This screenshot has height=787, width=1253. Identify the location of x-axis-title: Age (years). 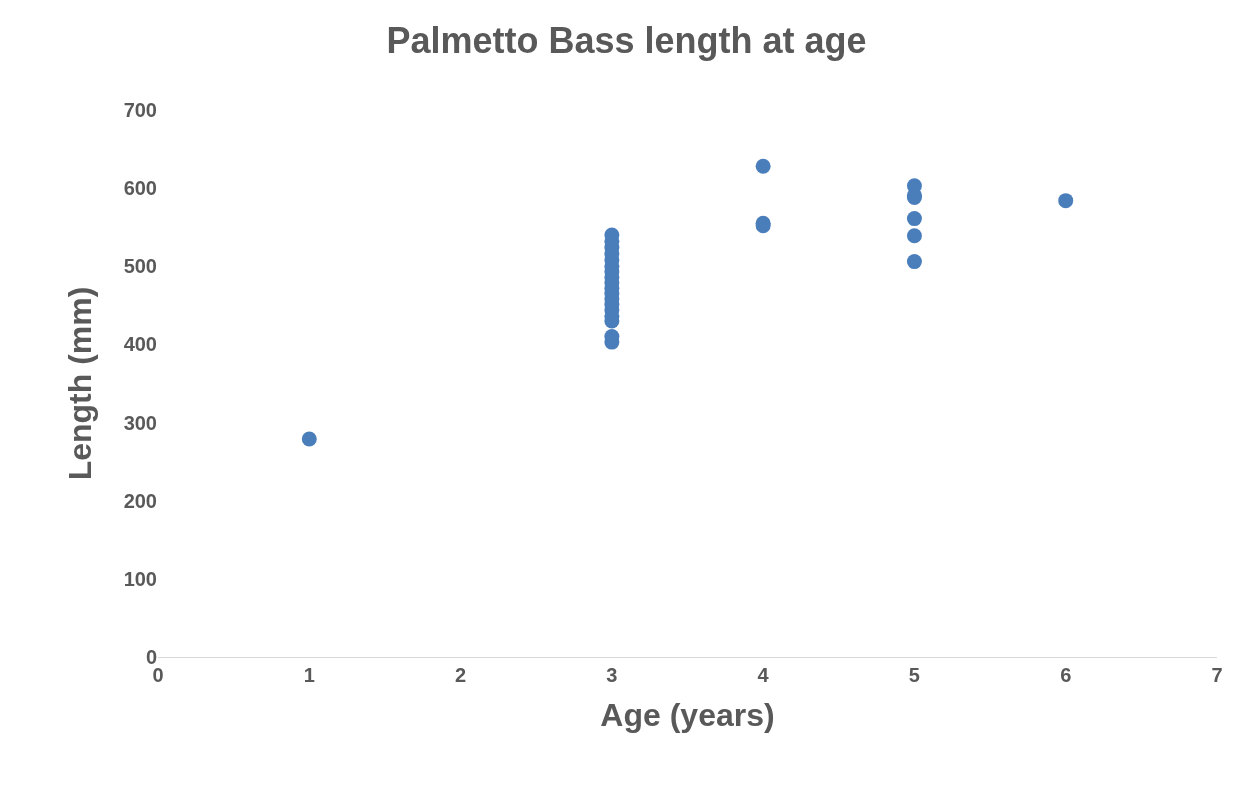
(687, 714).